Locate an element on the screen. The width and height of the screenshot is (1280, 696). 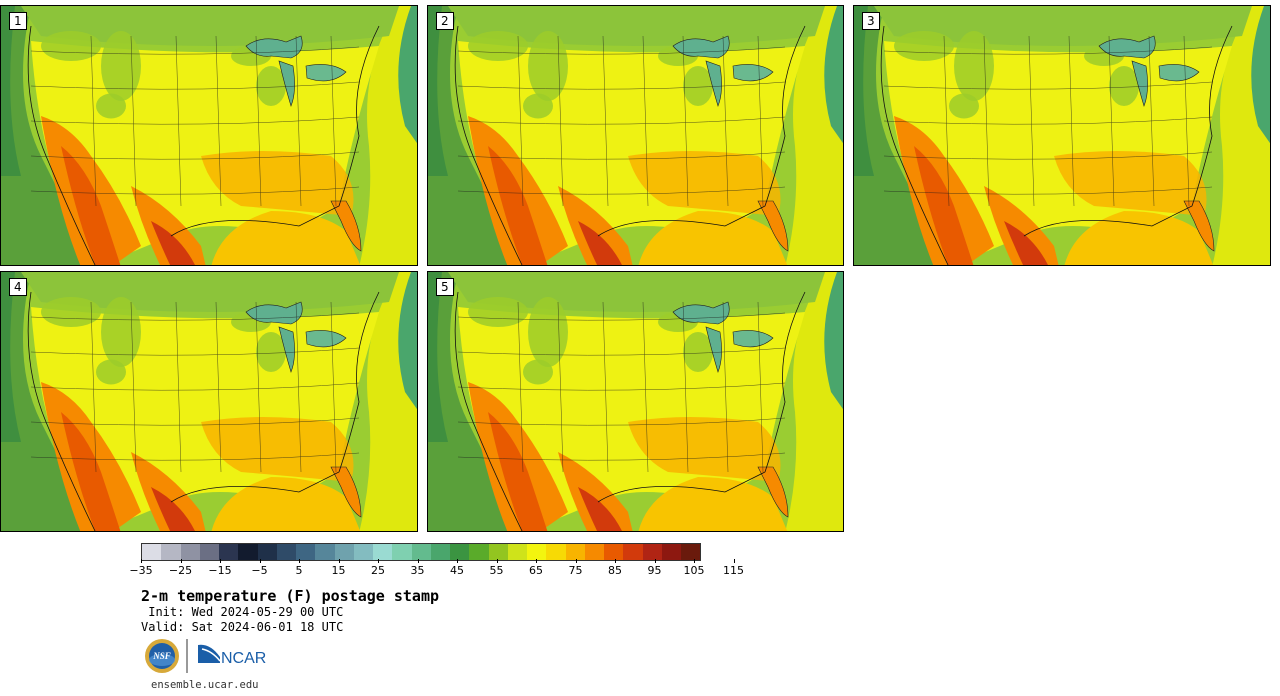
panel-number-label: 2 is located at coordinates (445, 21).